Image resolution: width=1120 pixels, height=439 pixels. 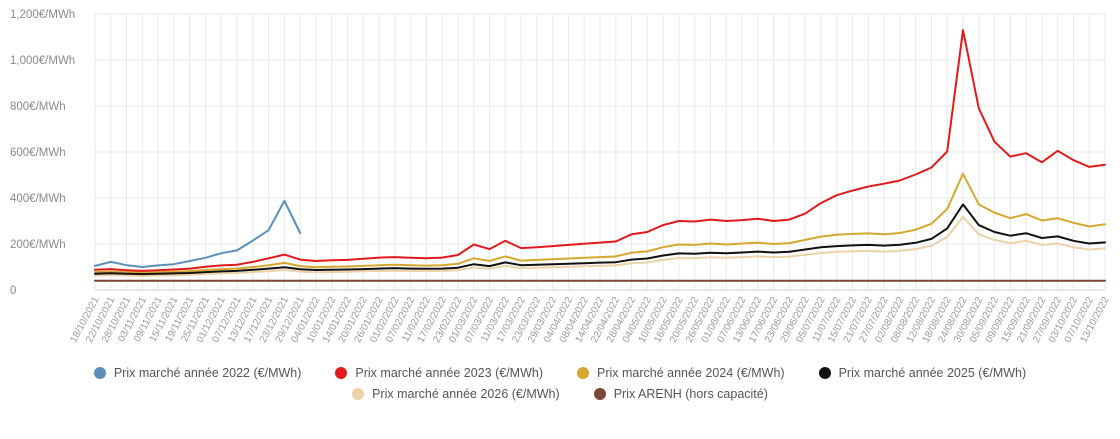 I want to click on legend-item-prix-march-ann-e-2025-mwh: Prix marché année 2025 (€/MWh), so click(x=922, y=373).